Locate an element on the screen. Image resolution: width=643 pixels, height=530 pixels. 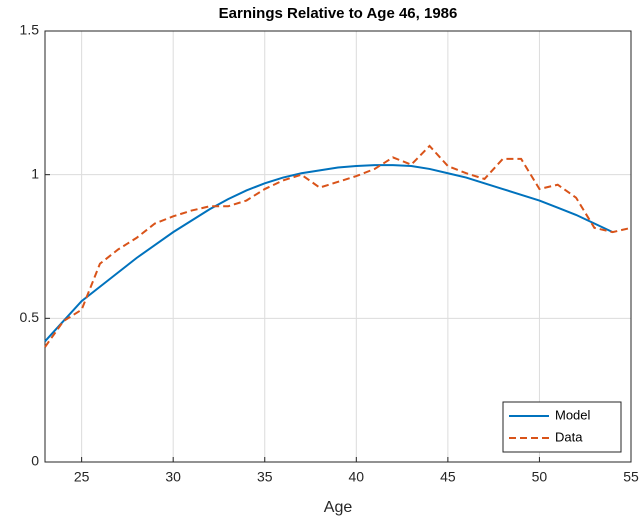
x-tick-label: 25 is located at coordinates (82, 477).